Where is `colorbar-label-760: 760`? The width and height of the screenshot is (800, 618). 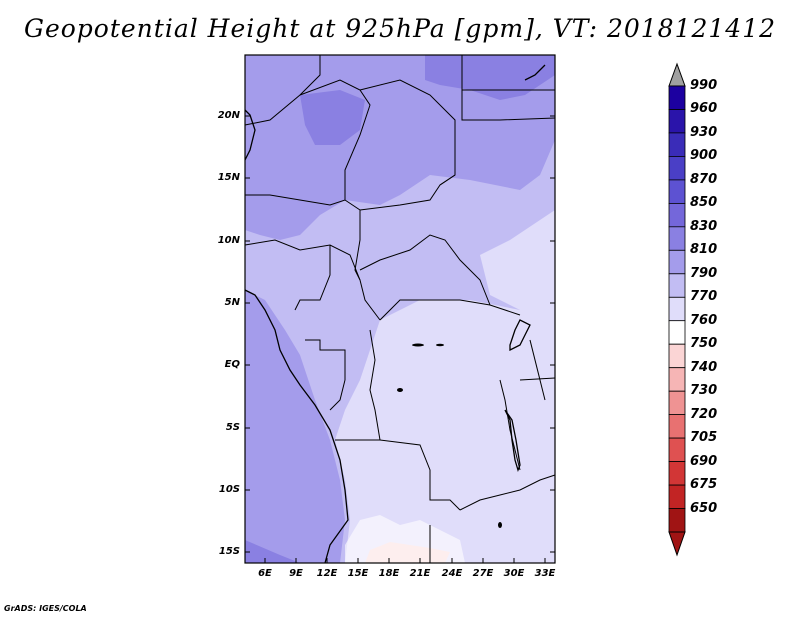
colorbar-label-760: 760 is located at coordinates (704, 320).